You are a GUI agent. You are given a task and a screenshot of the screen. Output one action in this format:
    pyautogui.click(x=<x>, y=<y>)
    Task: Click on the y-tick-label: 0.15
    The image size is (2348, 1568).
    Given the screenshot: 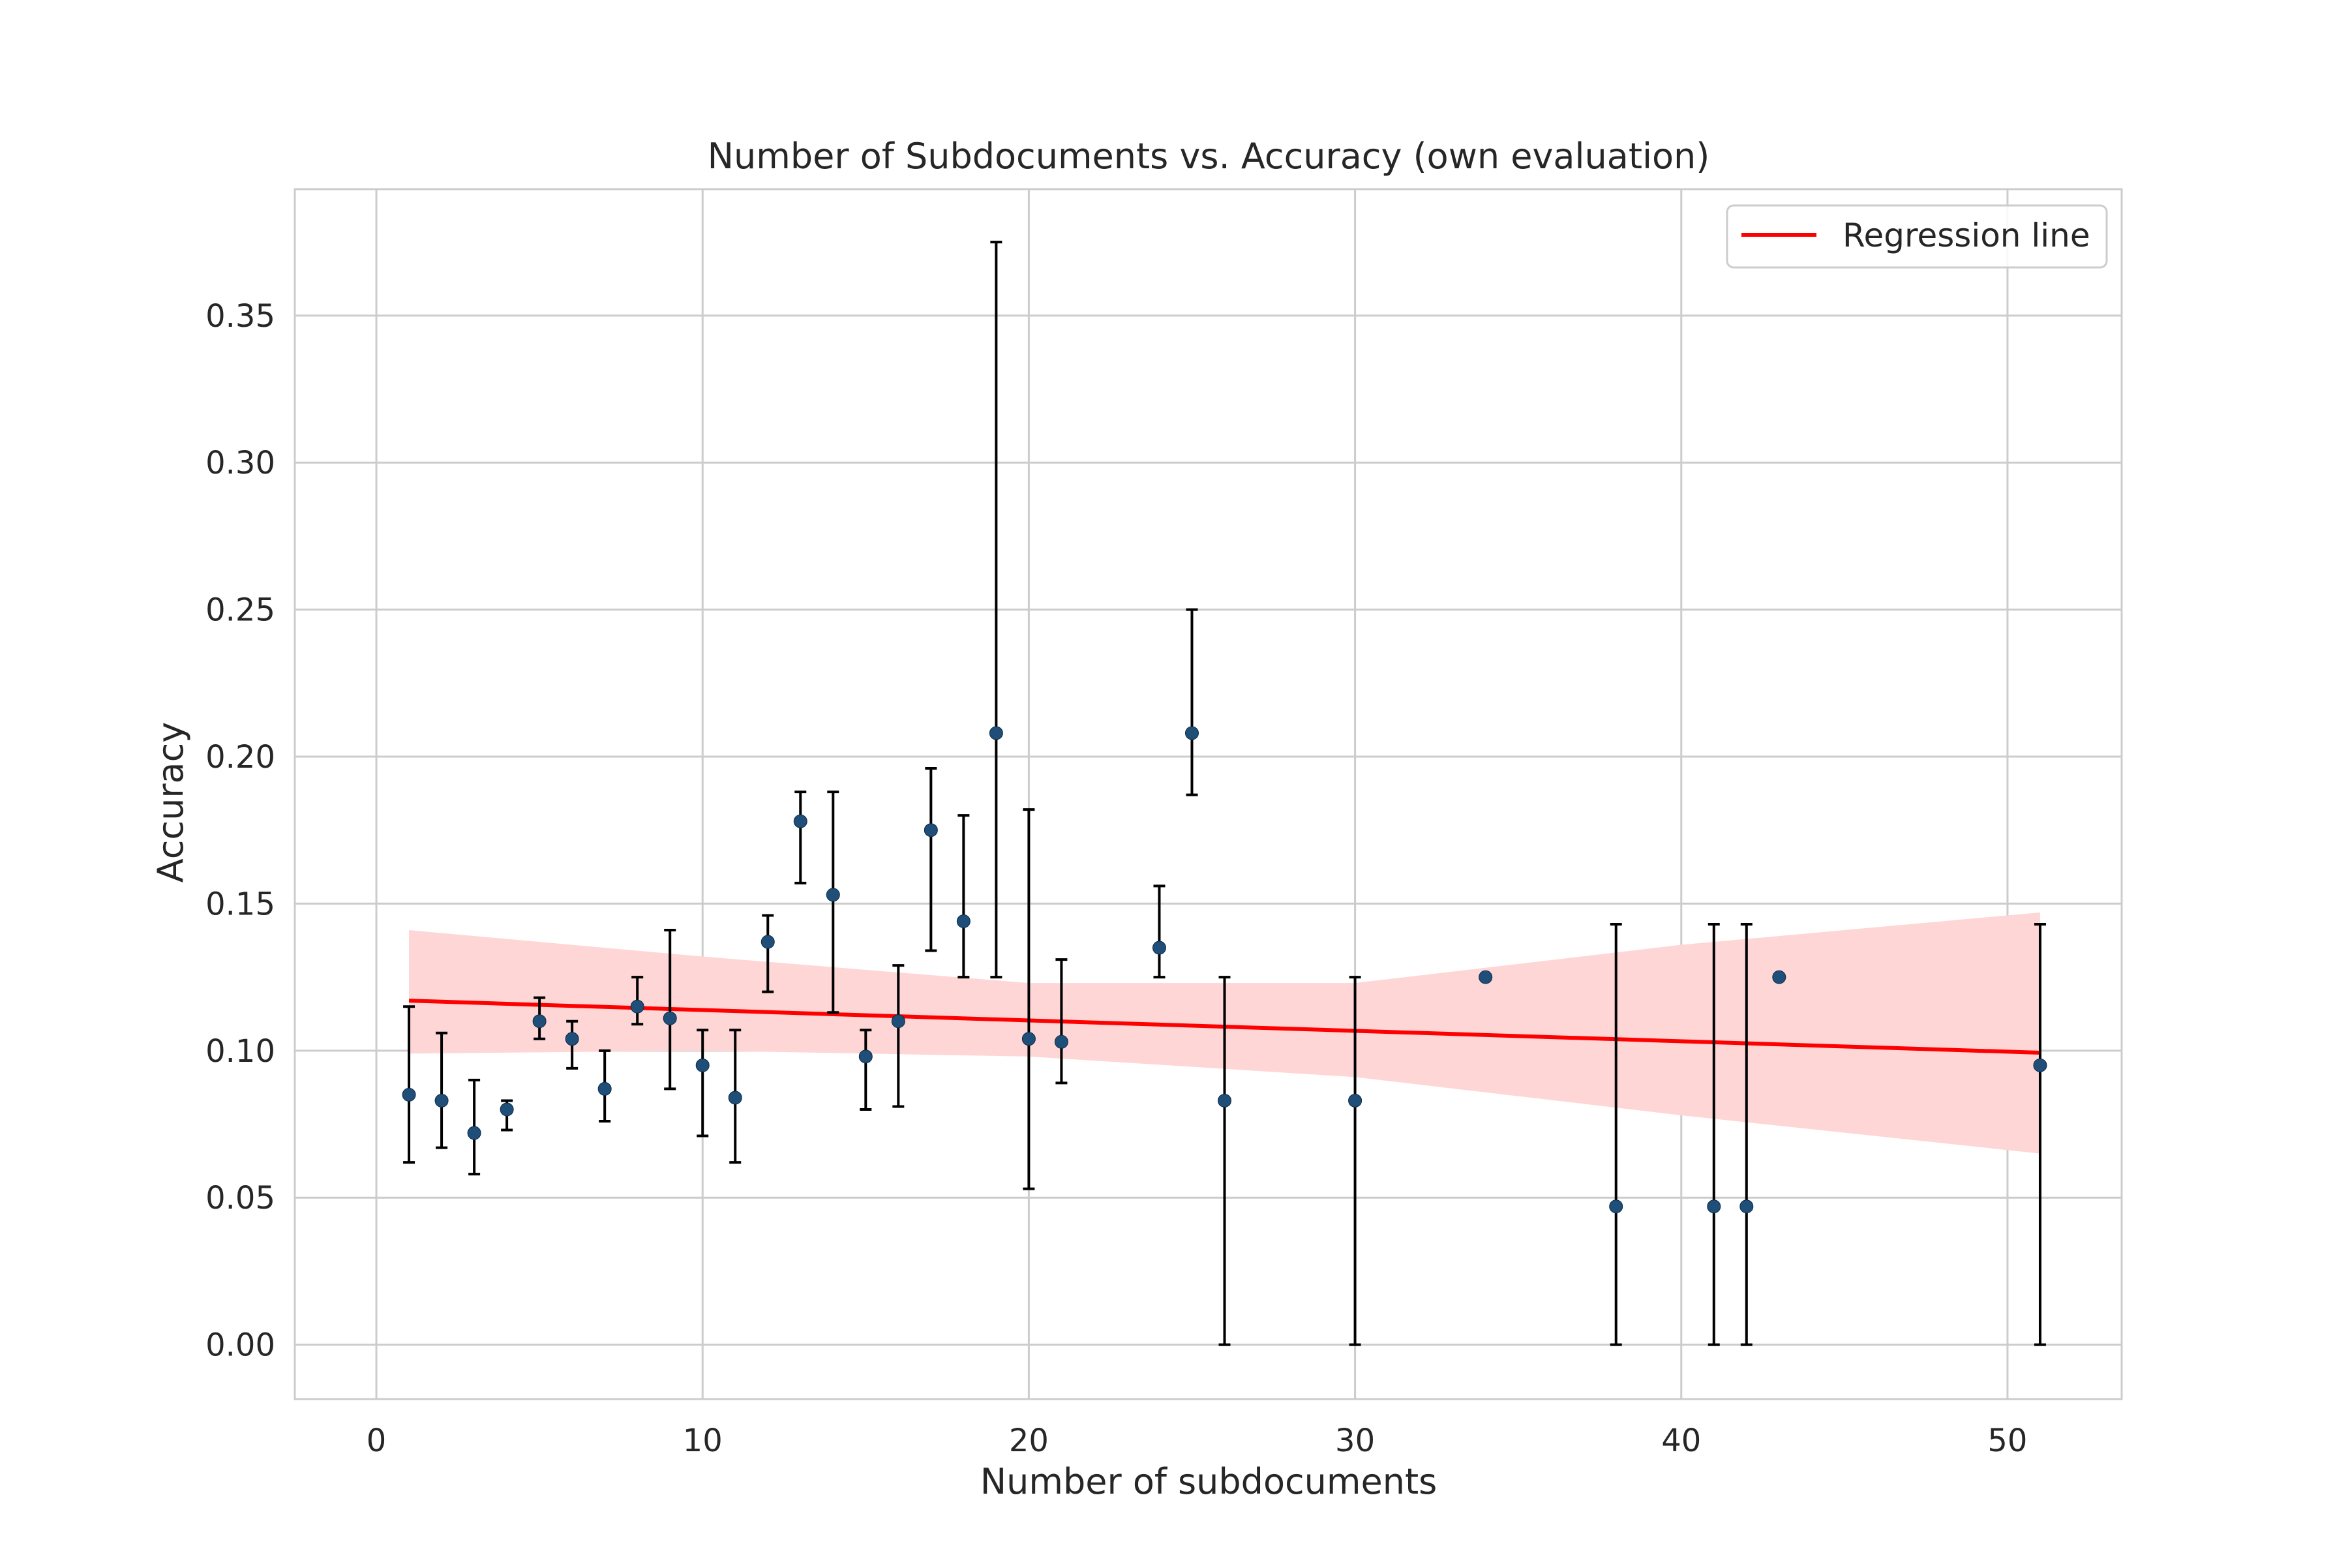 What is the action you would take?
    pyautogui.click(x=240, y=904)
    